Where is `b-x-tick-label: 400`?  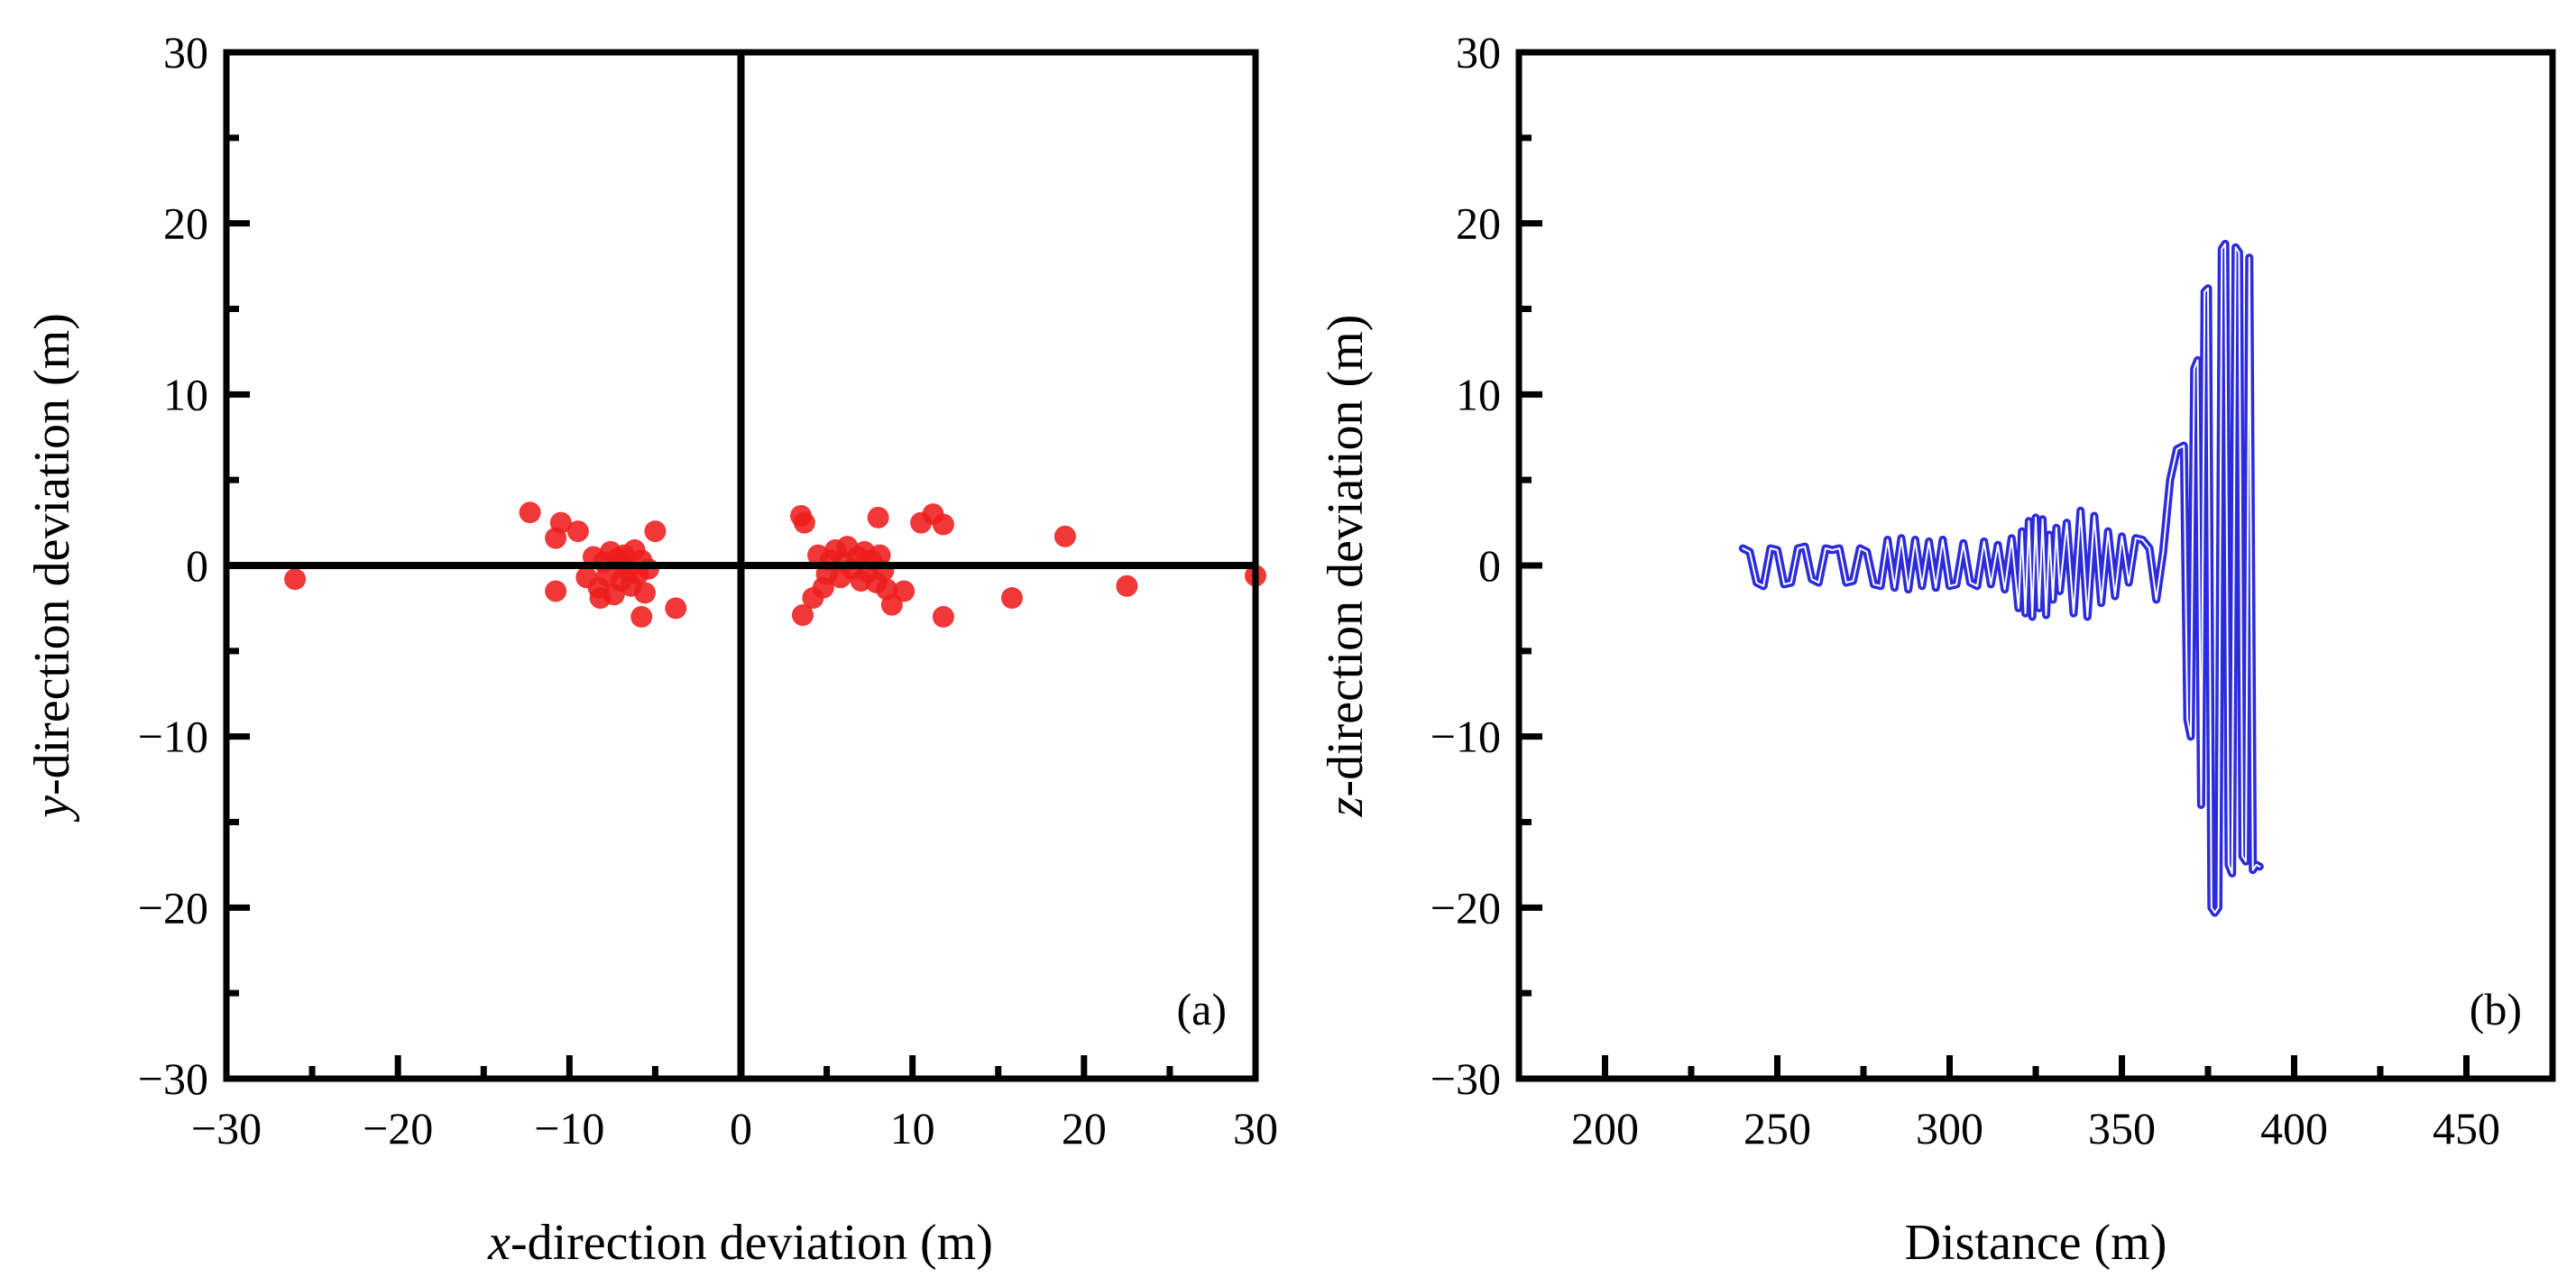 b-x-tick-label: 400 is located at coordinates (2294, 1128).